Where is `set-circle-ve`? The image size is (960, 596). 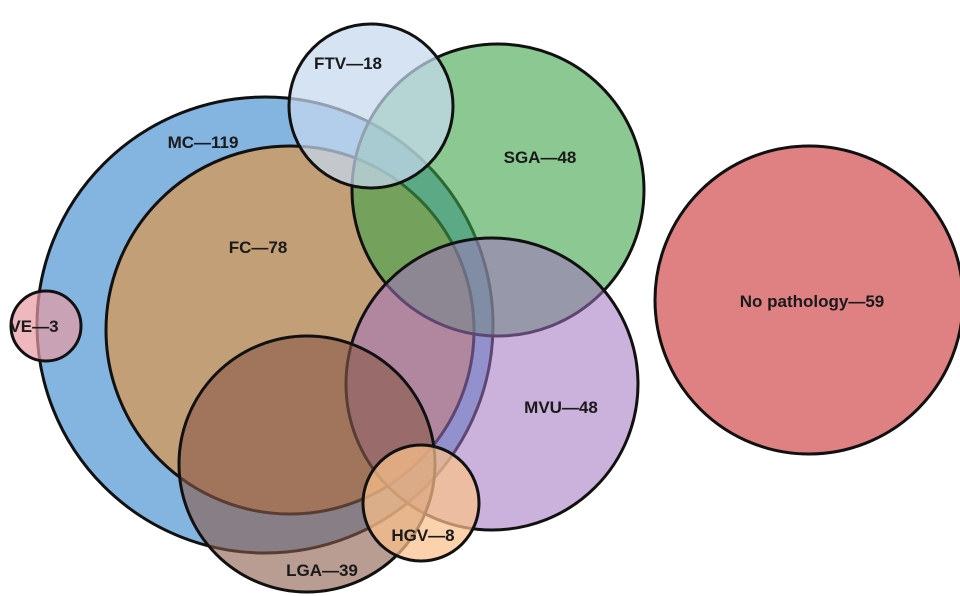 set-circle-ve is located at coordinates (46, 326).